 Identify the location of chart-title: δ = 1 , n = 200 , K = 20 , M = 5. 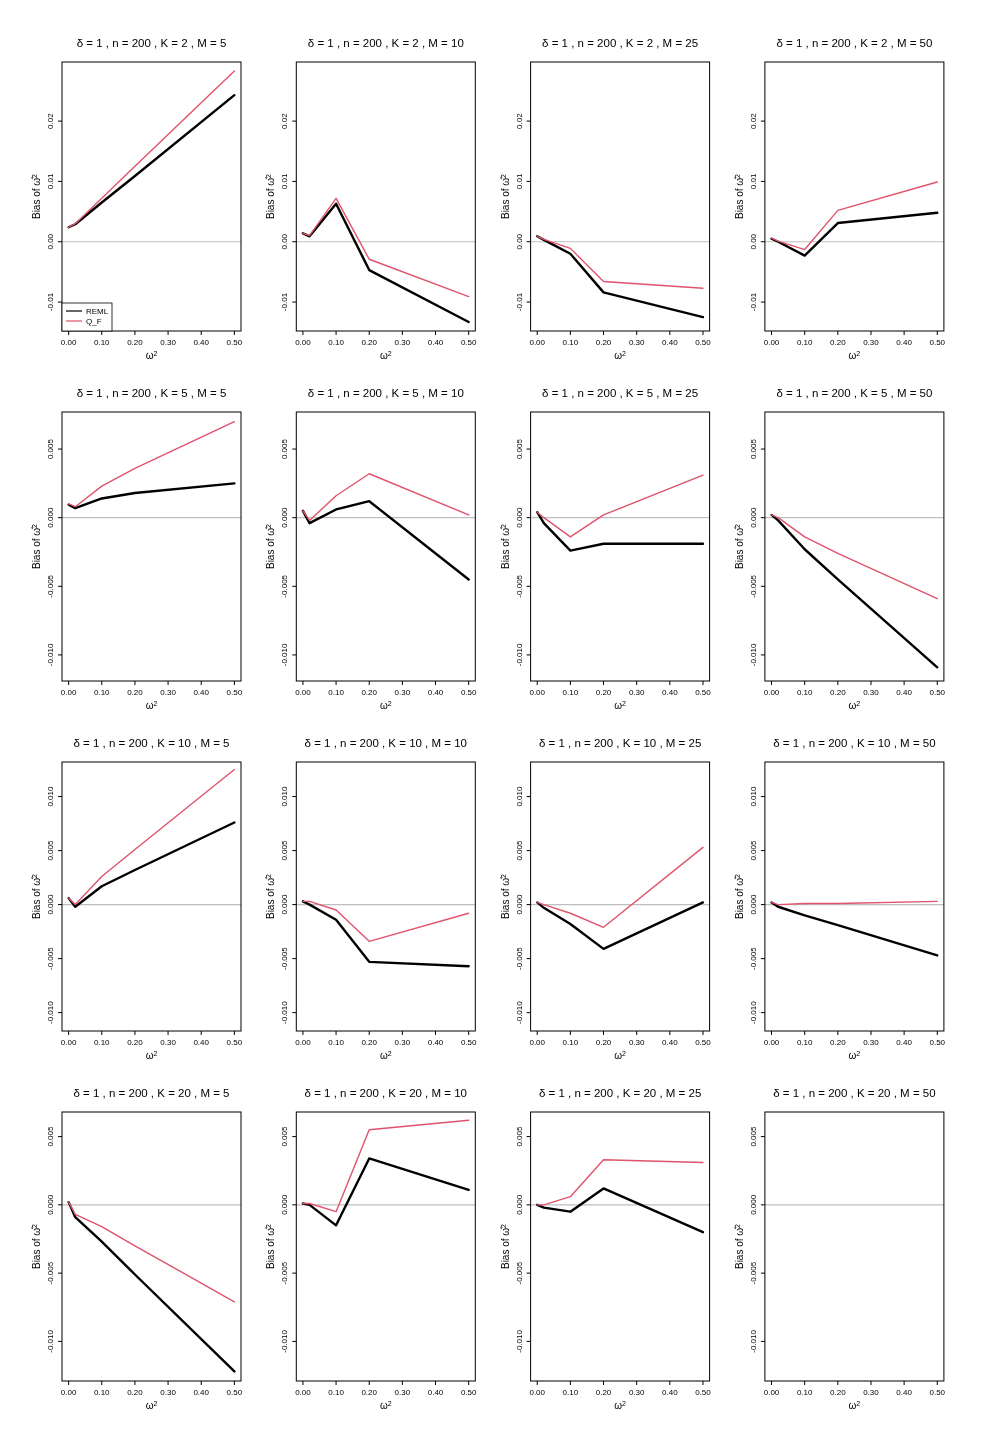
(151, 1093).